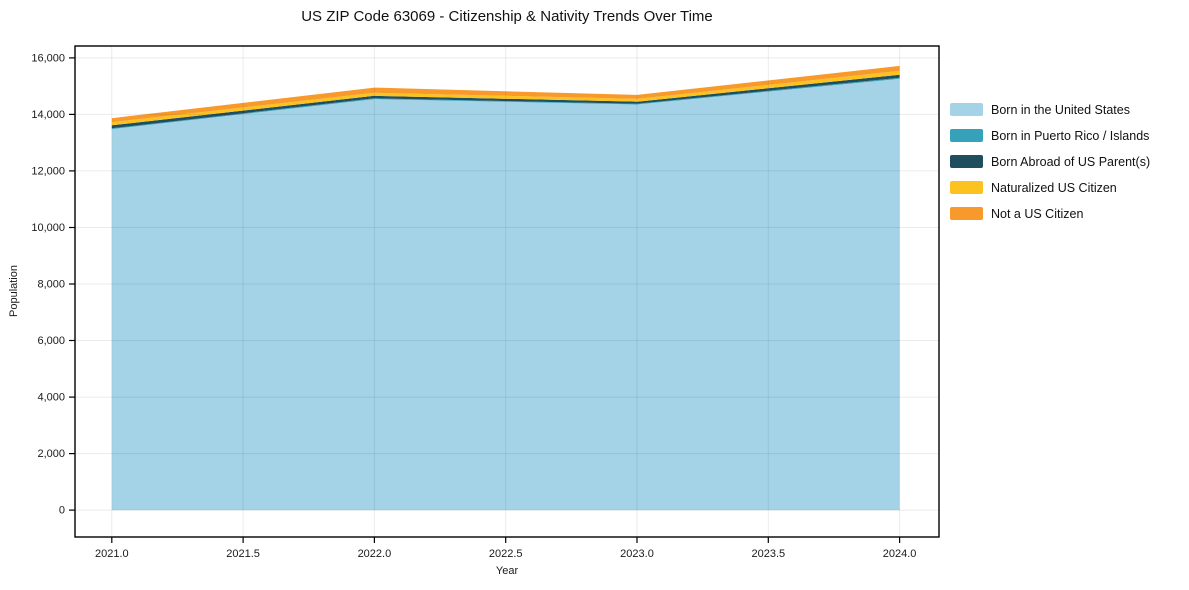 The image size is (1189, 590). Describe the element at coordinates (51, 454) in the screenshot. I see `svg-text: 2,000` at that location.